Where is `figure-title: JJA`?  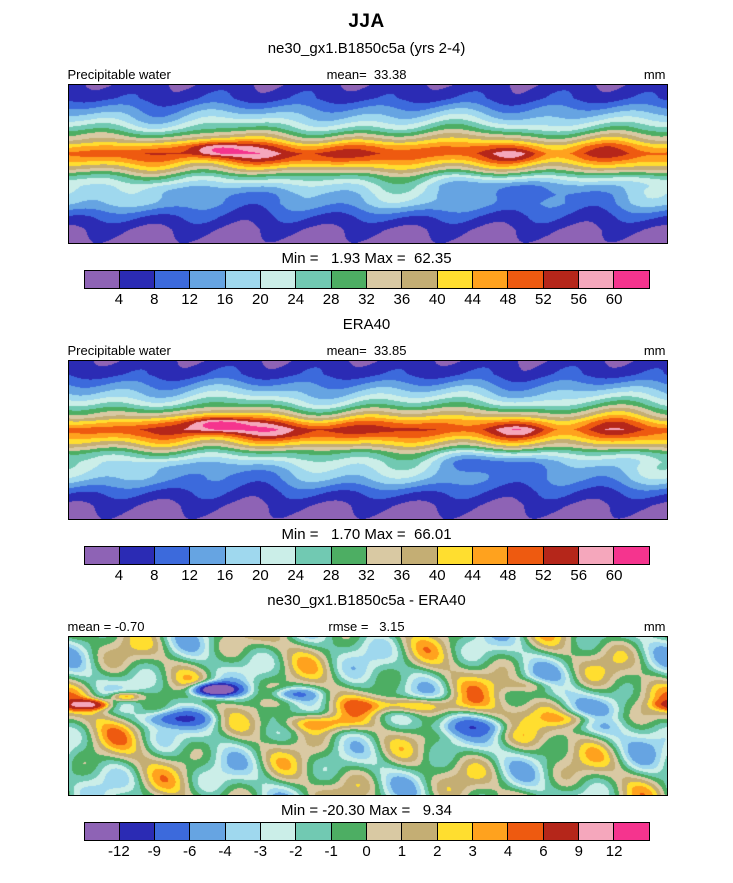
figure-title: JJA is located at coordinates (366, 21).